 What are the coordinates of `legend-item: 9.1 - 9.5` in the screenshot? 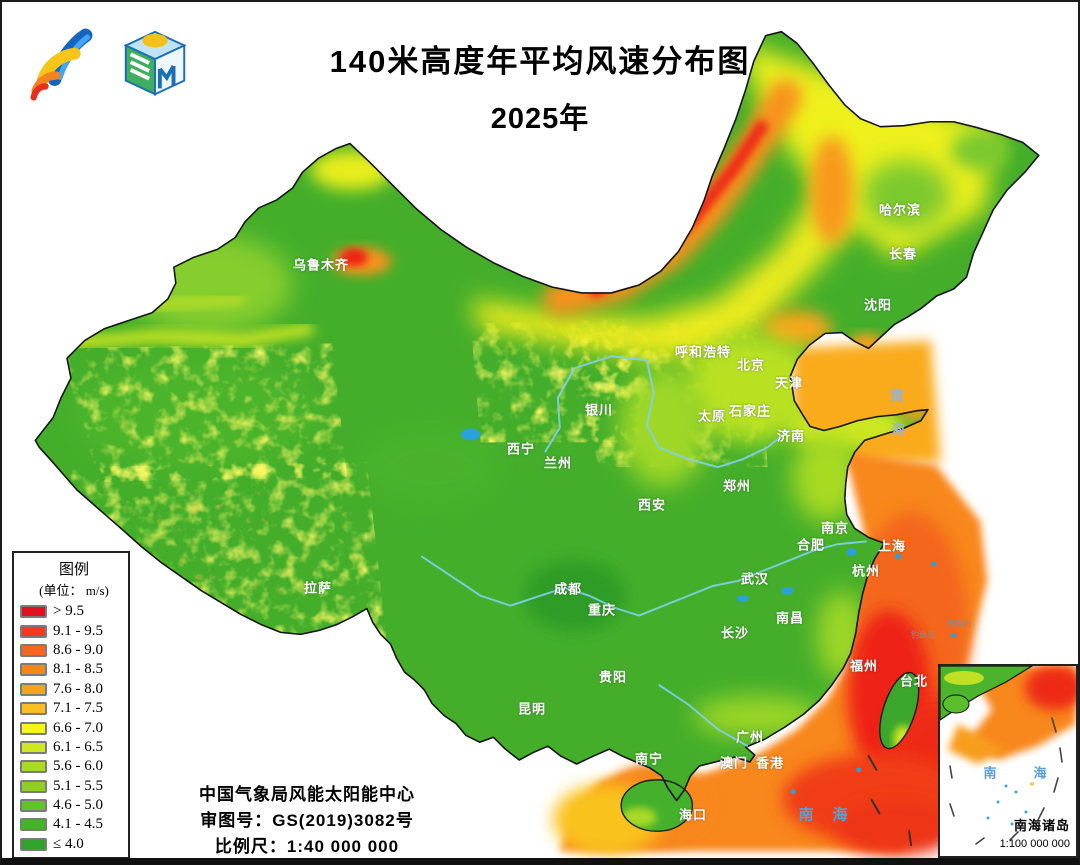 It's located at (74, 630).